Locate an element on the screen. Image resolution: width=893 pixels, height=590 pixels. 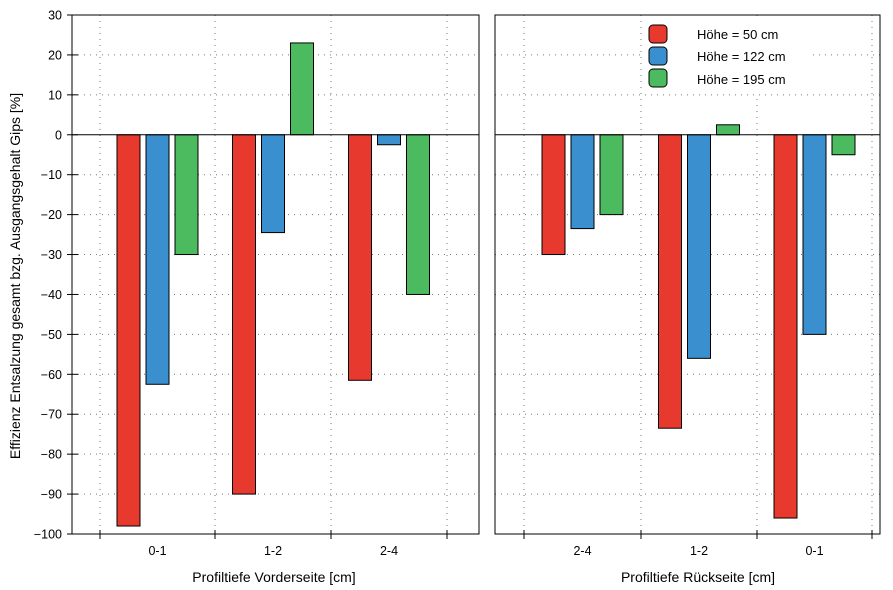
y-tick-label: 30 is located at coordinates (55, 16).